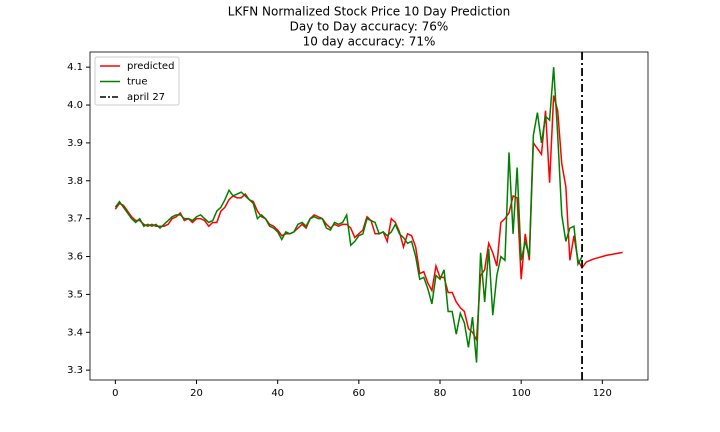  I want to click on chart-title: 10 day accuracy: 71%, so click(369, 42).